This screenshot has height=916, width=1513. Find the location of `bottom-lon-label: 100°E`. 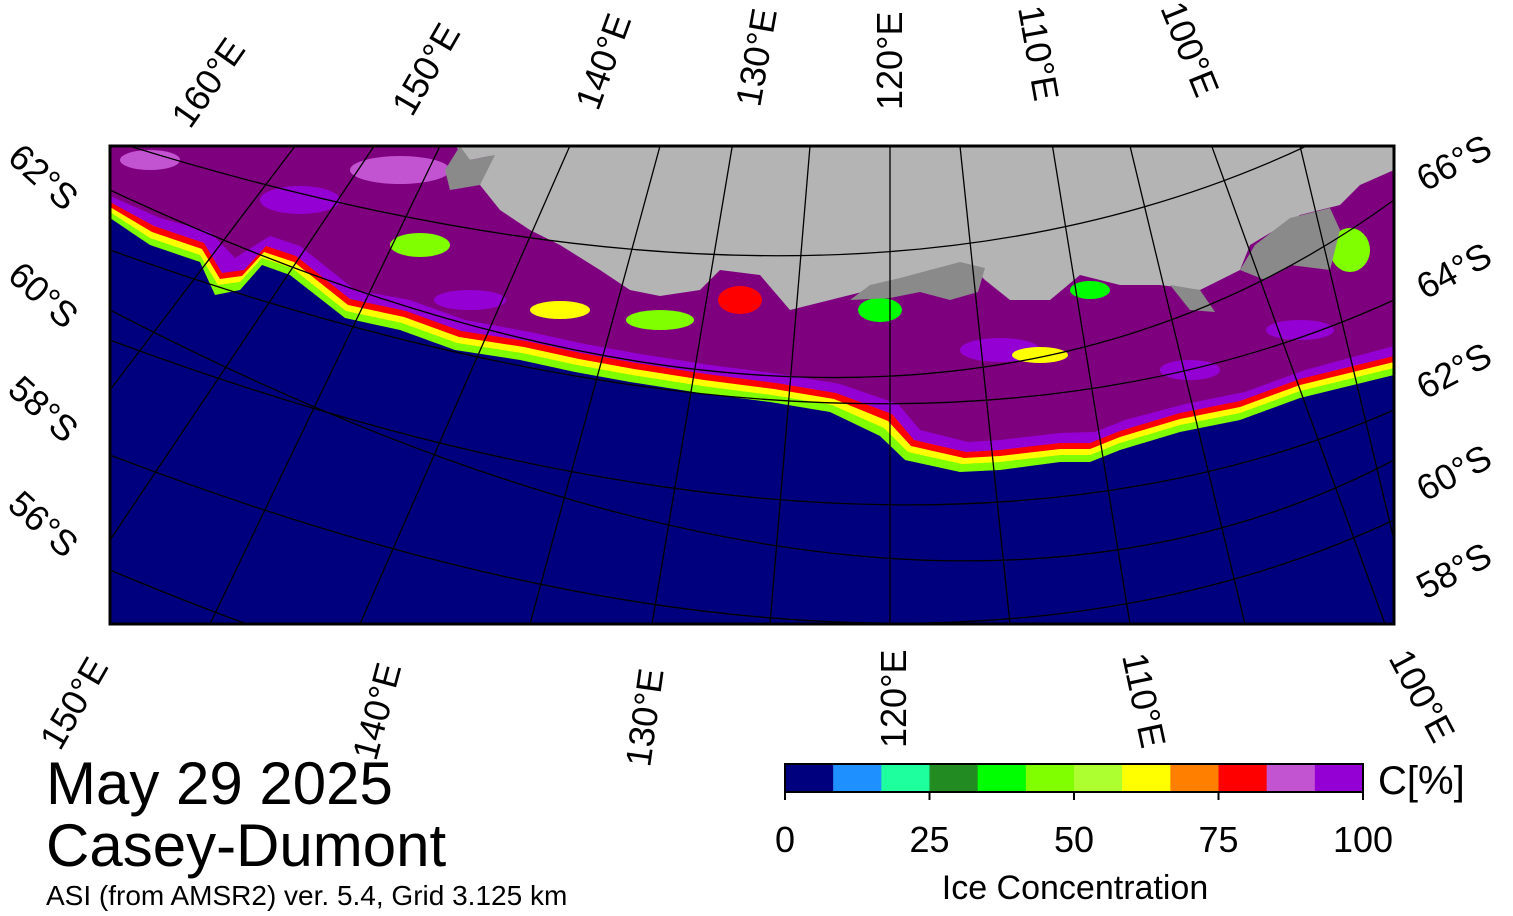

bottom-lon-label: 100°E is located at coordinates (1422, 696).